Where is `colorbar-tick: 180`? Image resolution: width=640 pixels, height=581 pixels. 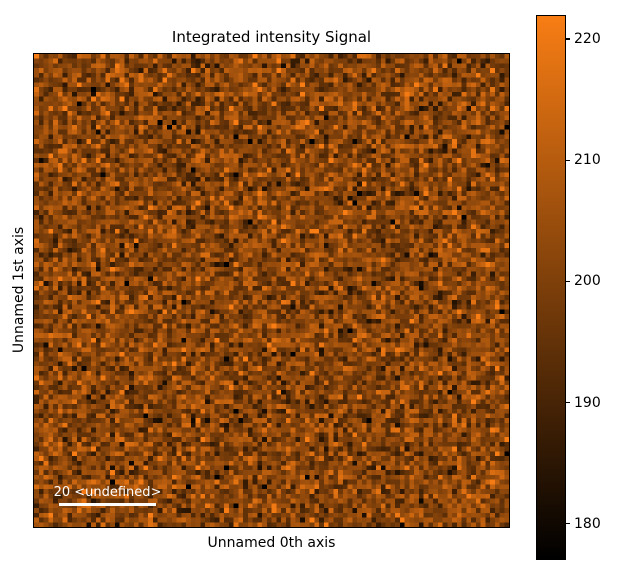
colorbar-tick: 180 is located at coordinates (583, 524).